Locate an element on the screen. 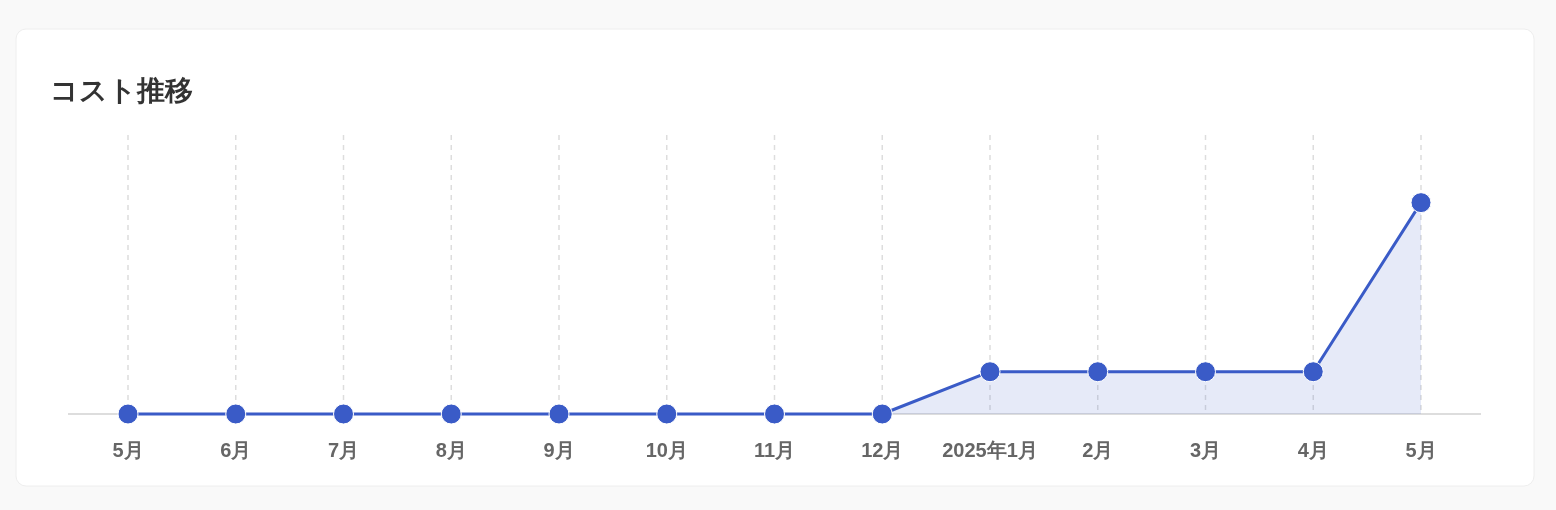 This screenshot has height=510, width=1556. title: コスト推移 is located at coordinates (121, 90).